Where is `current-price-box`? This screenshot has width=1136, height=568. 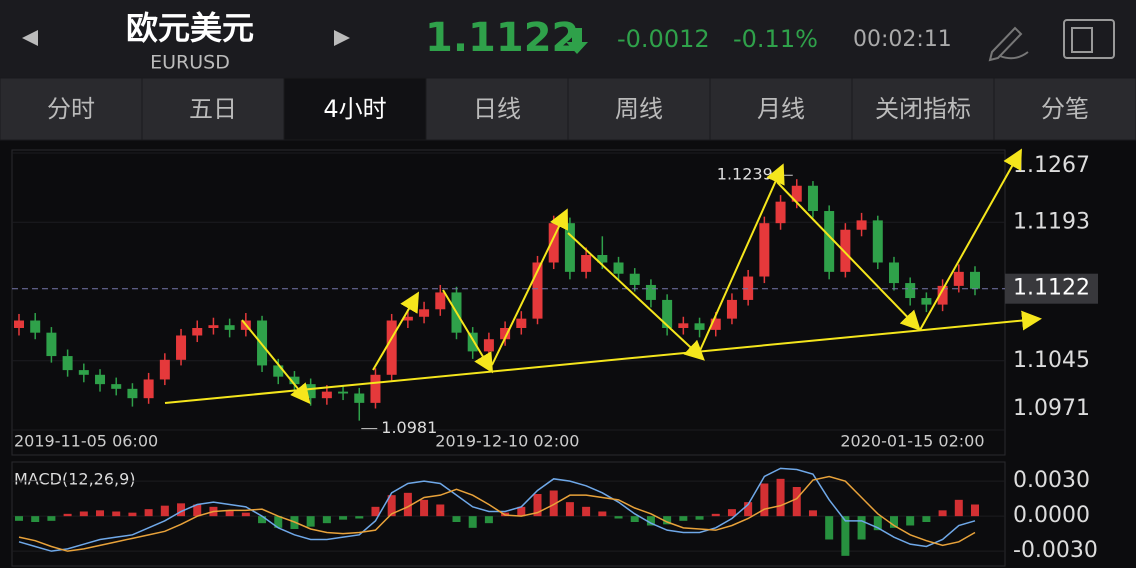
current-price-box is located at coordinates (1051, 288).